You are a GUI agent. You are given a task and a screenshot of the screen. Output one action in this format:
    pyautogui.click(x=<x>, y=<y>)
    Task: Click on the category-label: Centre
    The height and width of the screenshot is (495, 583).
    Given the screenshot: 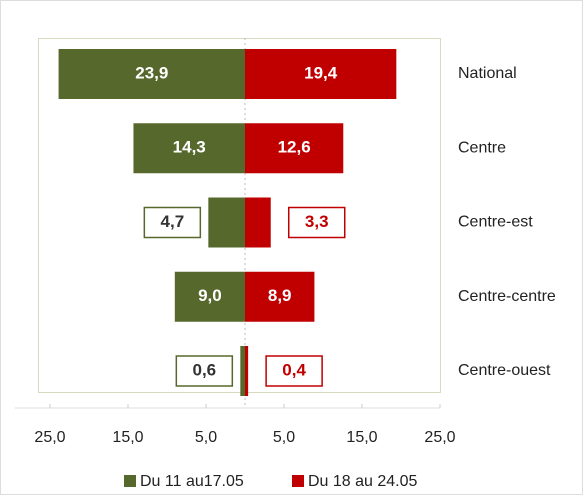 What is the action you would take?
    pyautogui.click(x=482, y=147)
    